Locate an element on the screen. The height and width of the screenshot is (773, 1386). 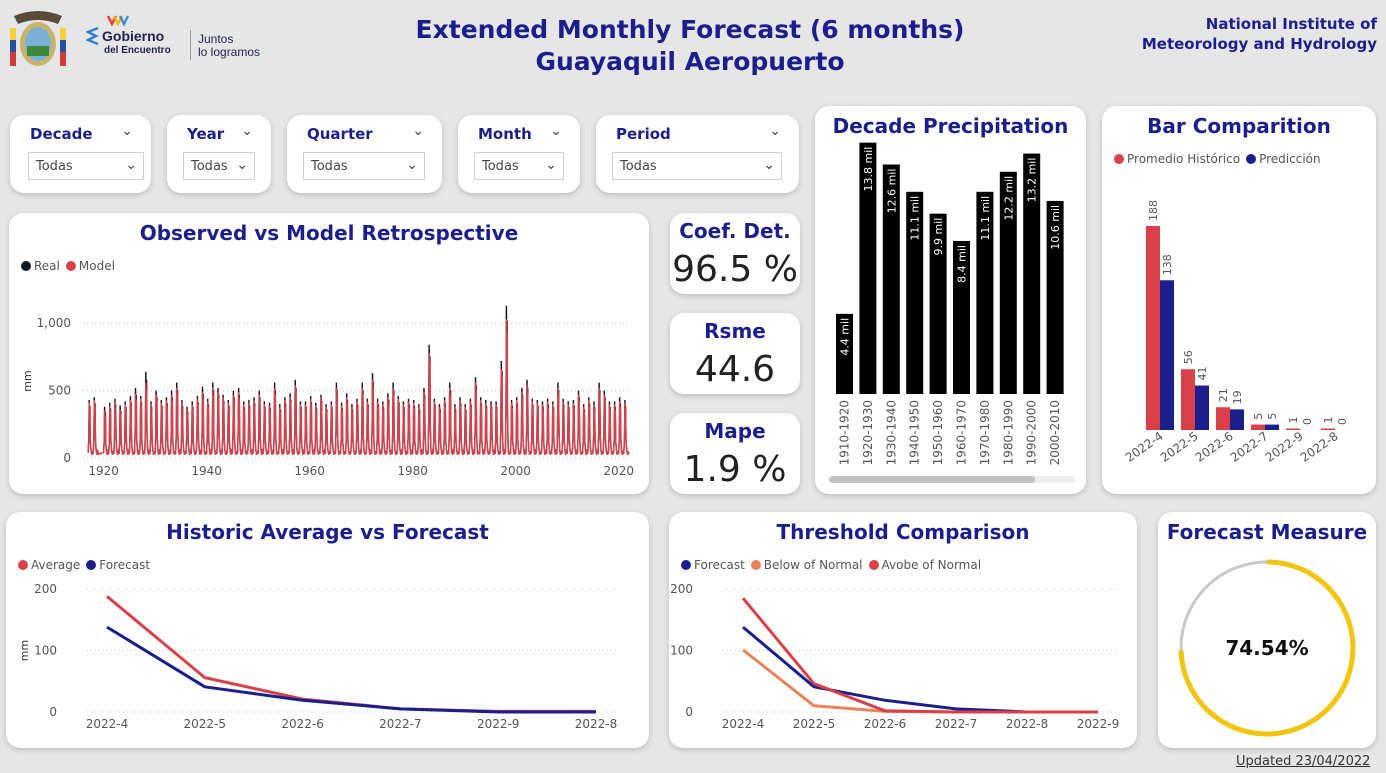
chart-legend: Real Model is located at coordinates (71, 266).